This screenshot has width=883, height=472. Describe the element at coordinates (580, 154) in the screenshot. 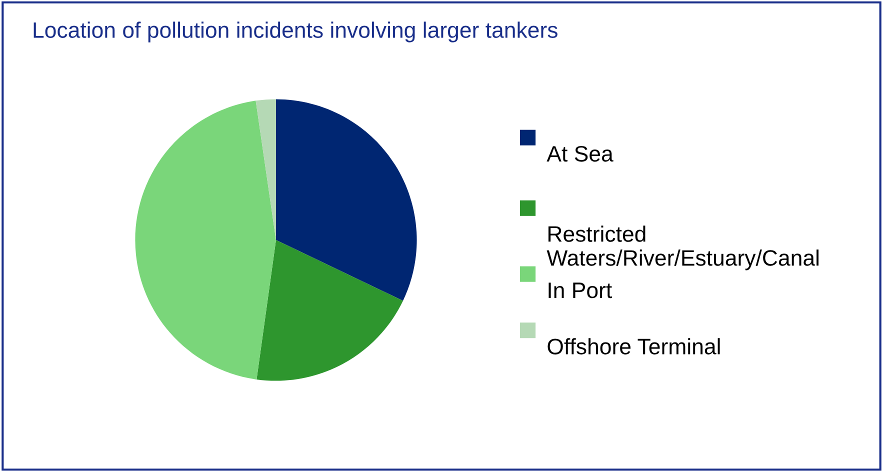

I see `legend-label: At Sea` at that location.